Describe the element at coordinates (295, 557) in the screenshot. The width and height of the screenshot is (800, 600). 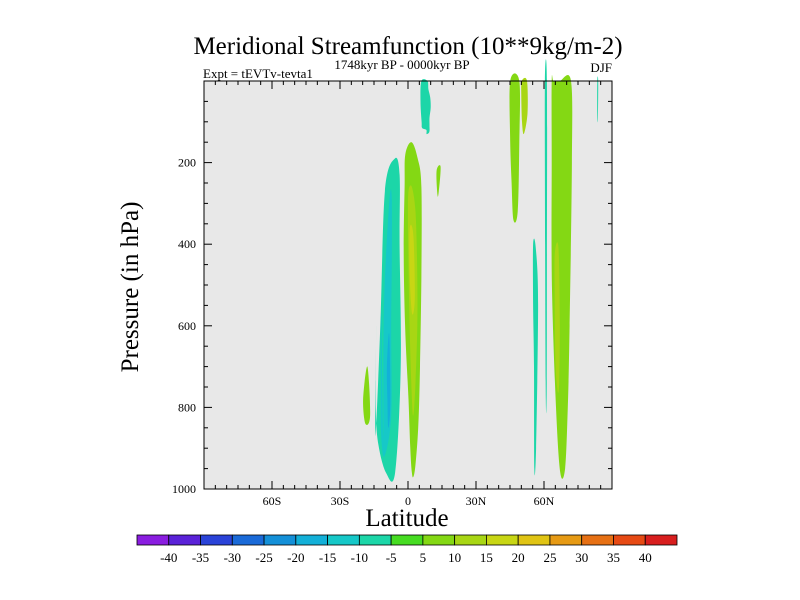
I see `colorbar-label: -20` at that location.